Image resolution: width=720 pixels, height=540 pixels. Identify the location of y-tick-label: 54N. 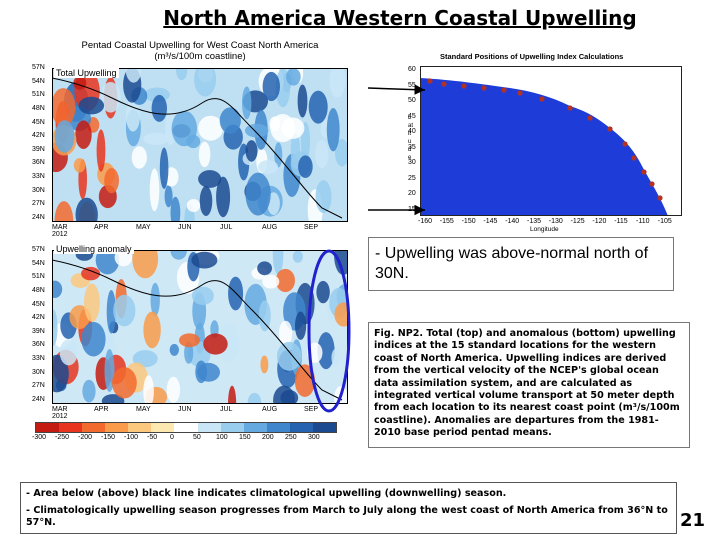
(38, 263).